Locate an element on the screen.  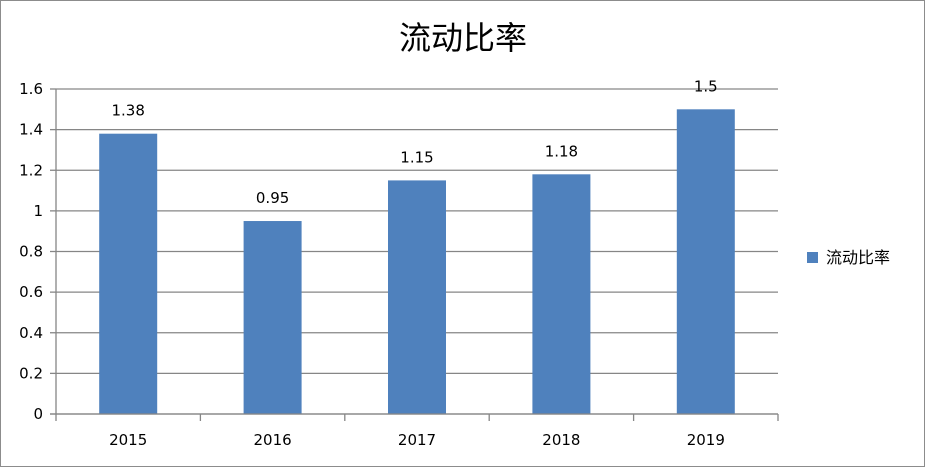
bar-2015 is located at coordinates (128, 273).